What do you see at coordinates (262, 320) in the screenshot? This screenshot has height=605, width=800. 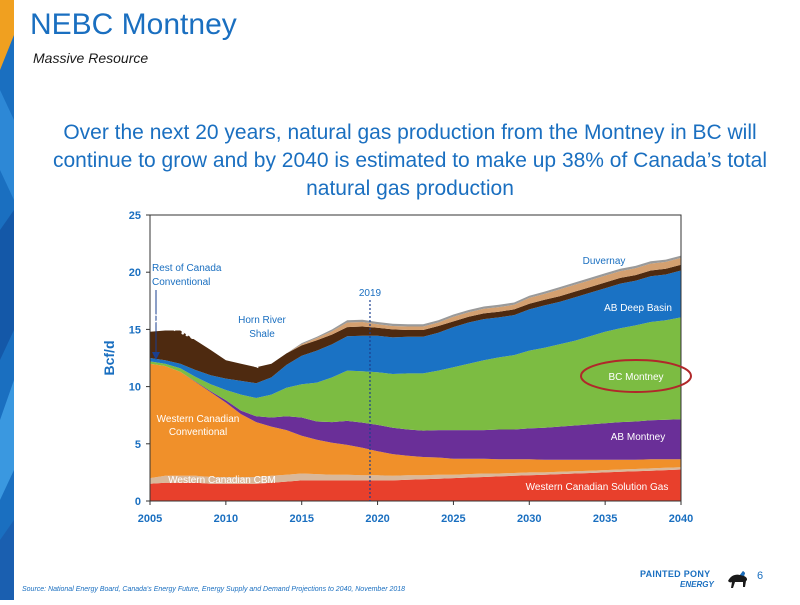 I see `annotation-horn-river-line1: Horn River` at bounding box center [262, 320].